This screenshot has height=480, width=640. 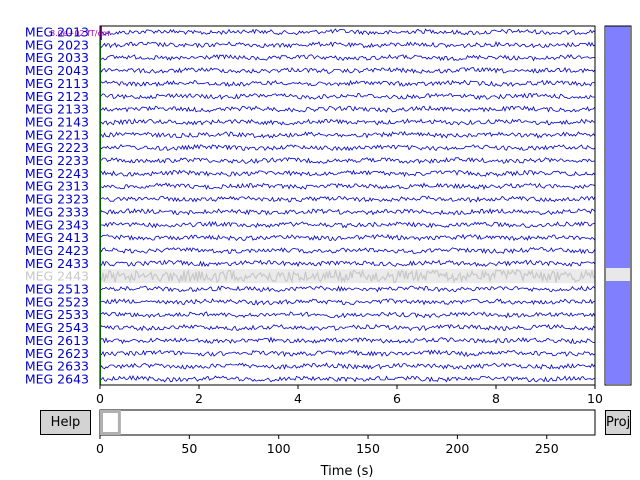 I want to click on channel-label: MEG 2023, so click(x=57, y=44).